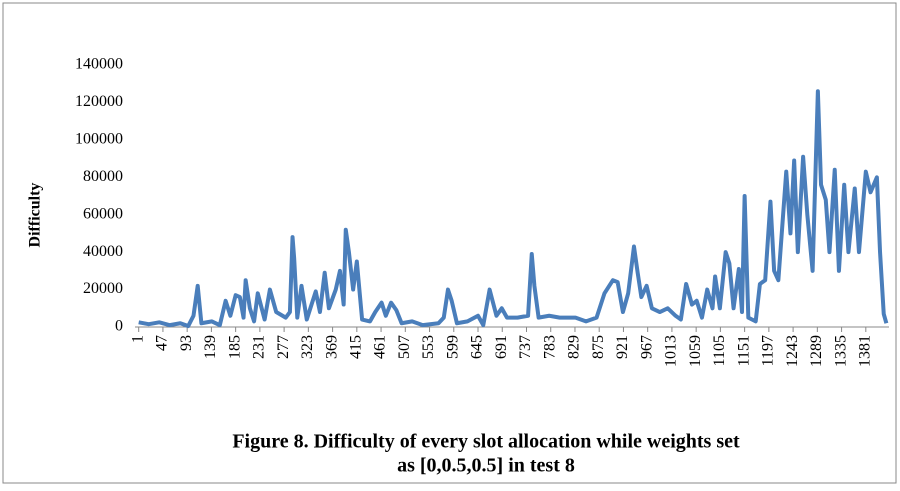 The width and height of the screenshot is (900, 491). Describe the element at coordinates (719, 350) in the screenshot. I see `x-tick-label: 1105` at that location.